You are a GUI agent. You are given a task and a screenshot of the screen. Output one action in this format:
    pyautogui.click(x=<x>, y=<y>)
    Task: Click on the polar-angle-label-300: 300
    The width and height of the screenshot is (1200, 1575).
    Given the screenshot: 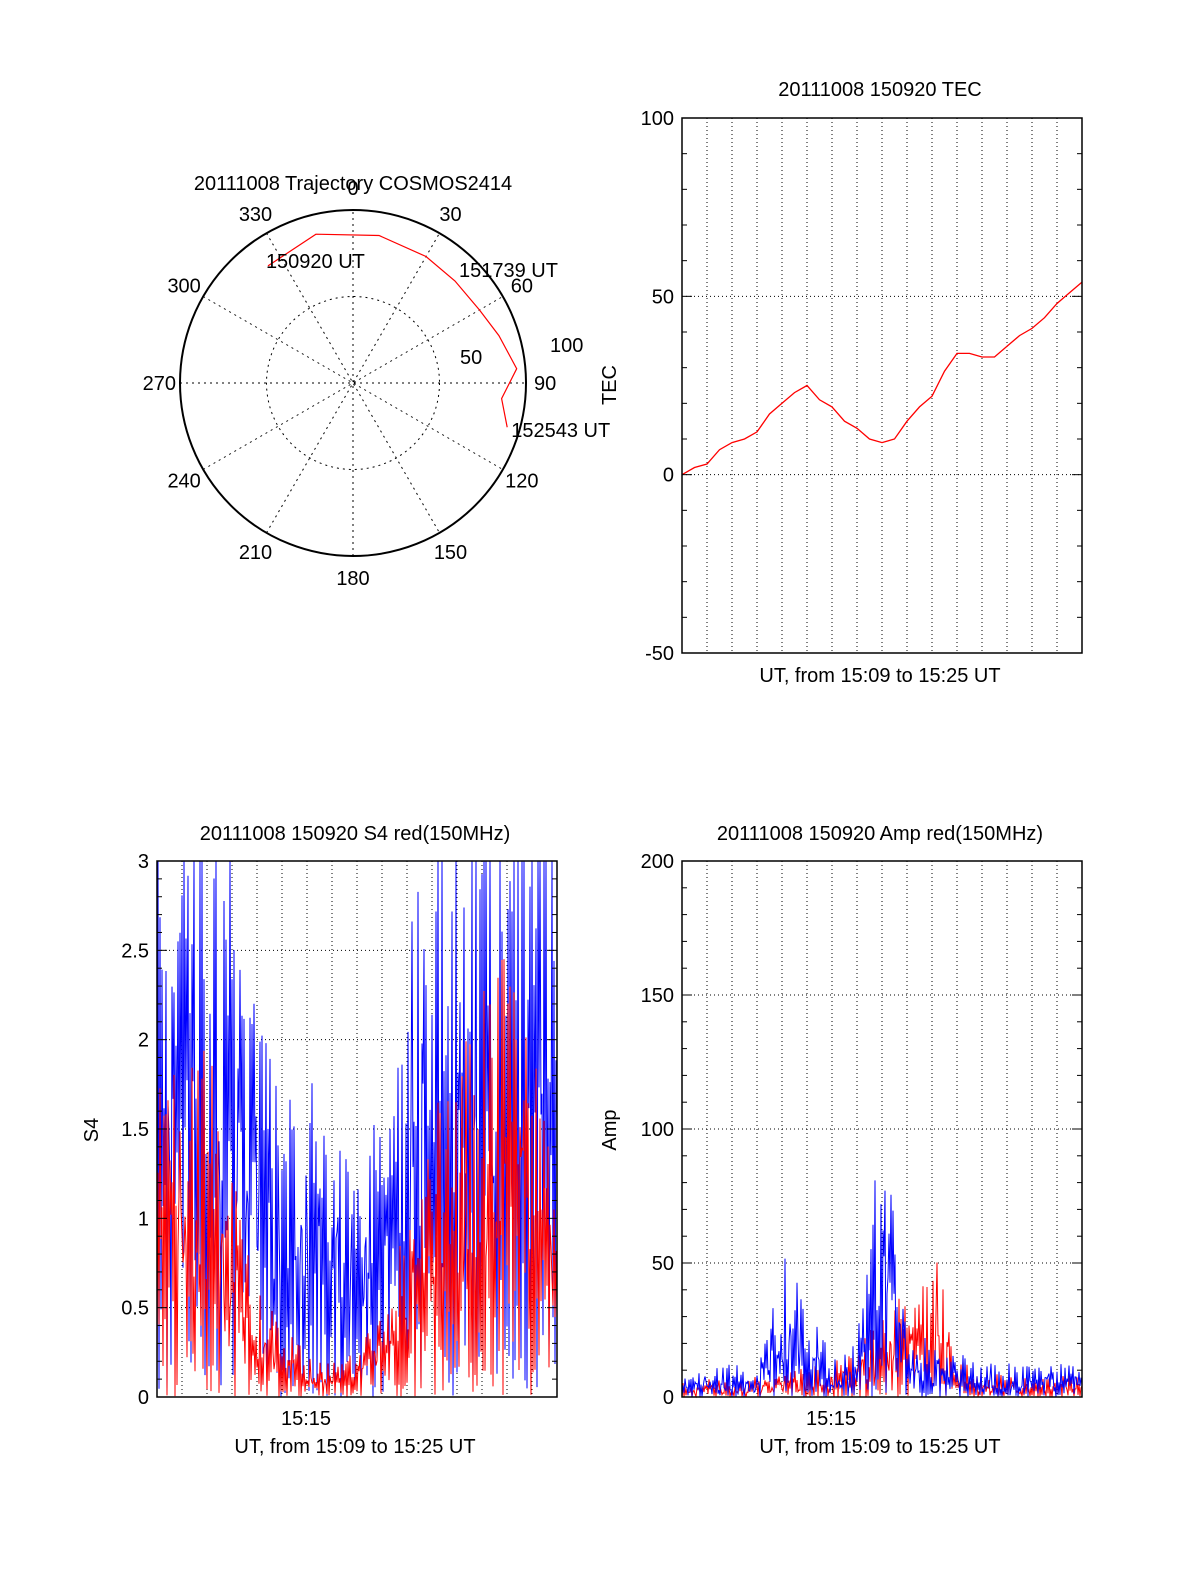 What is the action you would take?
    pyautogui.click(x=183, y=287)
    